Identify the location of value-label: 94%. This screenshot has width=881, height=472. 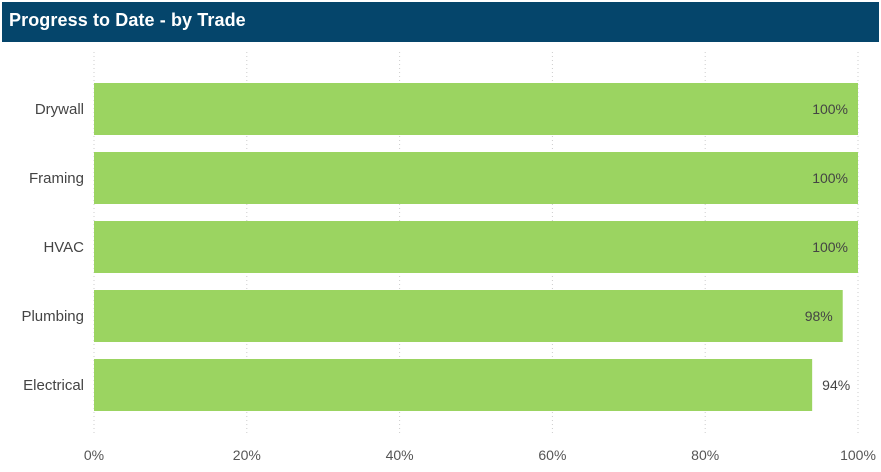
(836, 385).